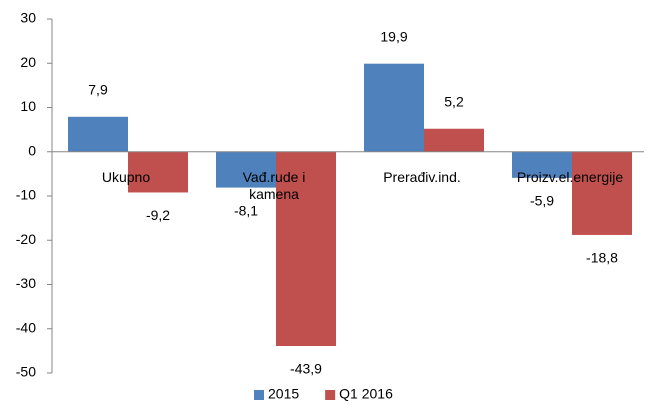 The height and width of the screenshot is (410, 648). Describe the element at coordinates (274, 185) in the screenshot. I see `x-tick-label: Vađ.rude i kamena` at that location.